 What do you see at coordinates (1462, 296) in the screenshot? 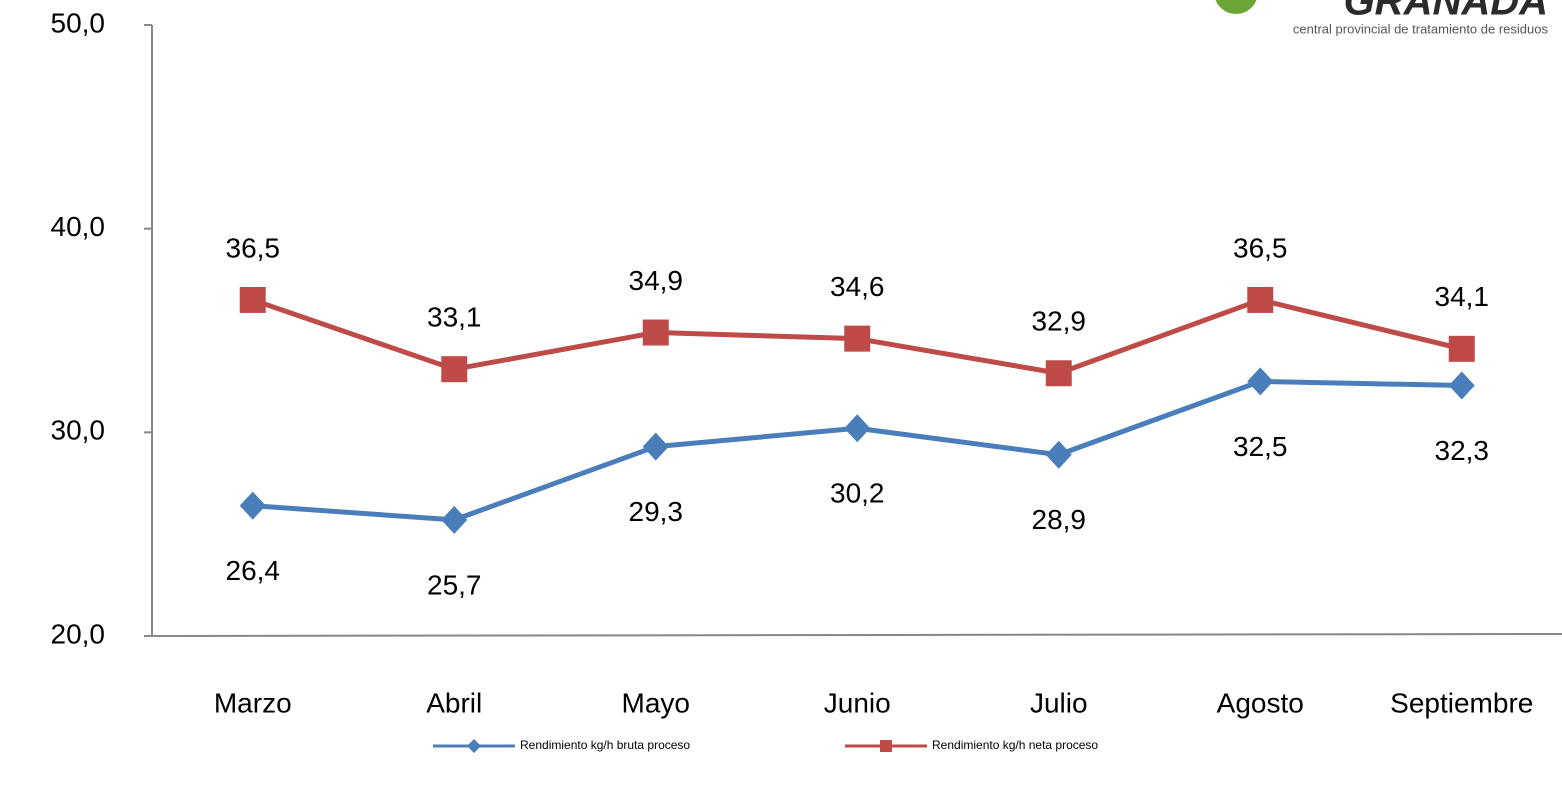
I see `data-label: 34,1` at bounding box center [1462, 296].